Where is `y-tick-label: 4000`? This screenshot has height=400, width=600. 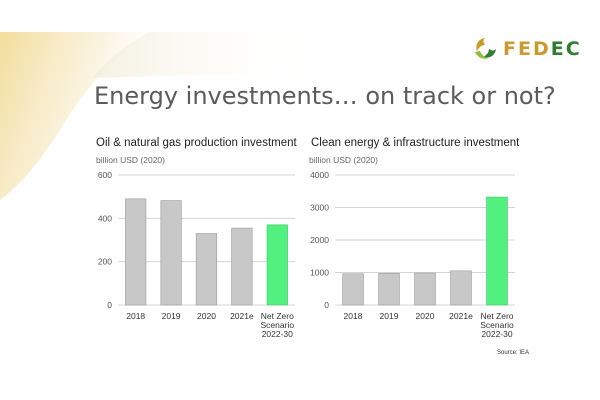 y-tick-label: 4000 is located at coordinates (319, 175).